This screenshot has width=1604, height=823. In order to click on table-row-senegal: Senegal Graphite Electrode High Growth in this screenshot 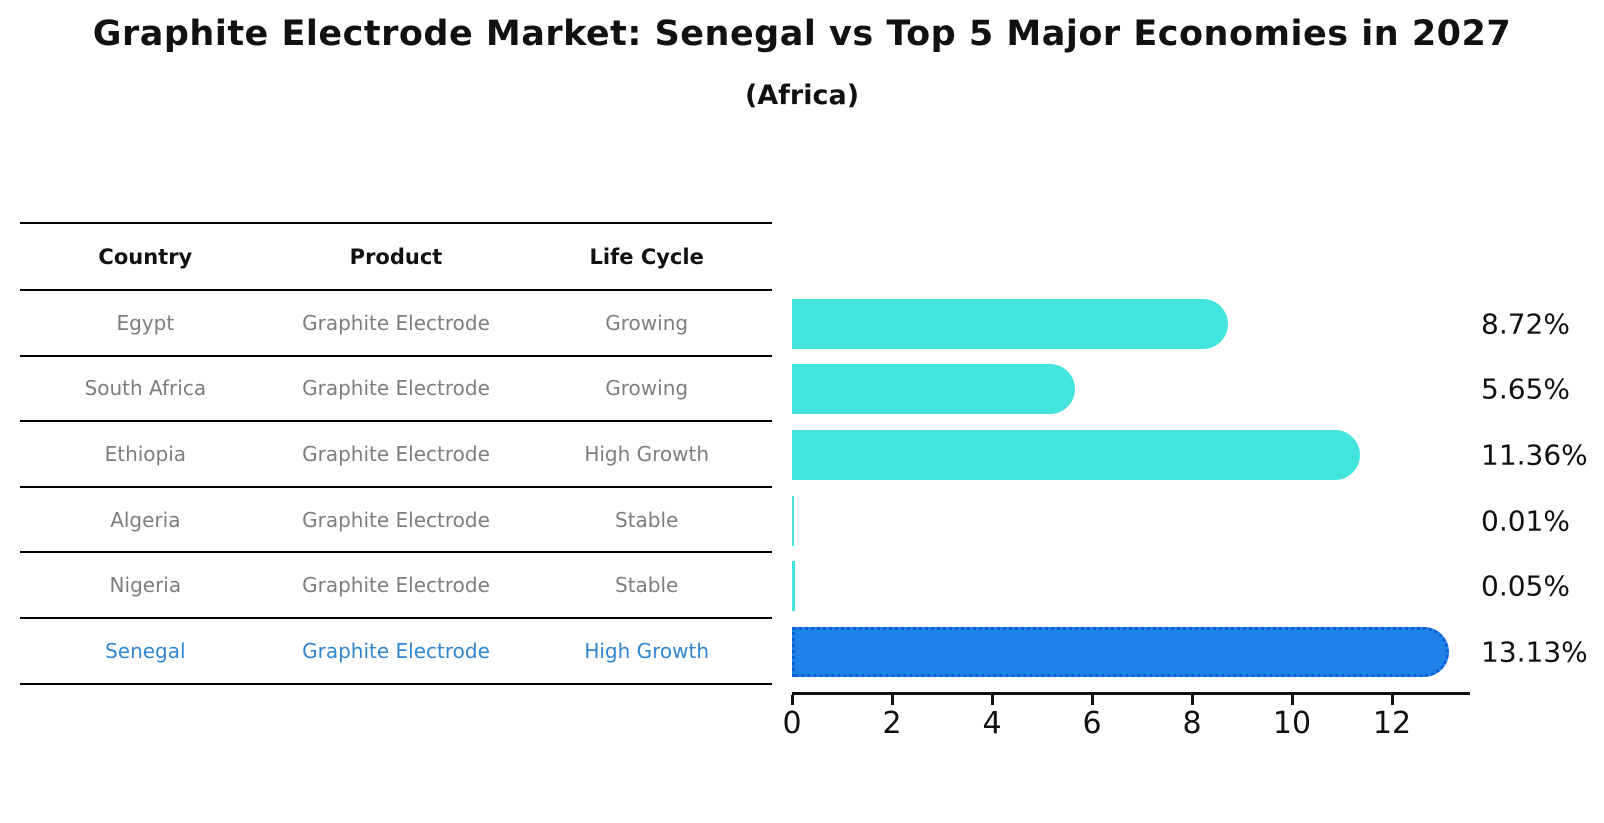, I will do `click(396, 652)`.